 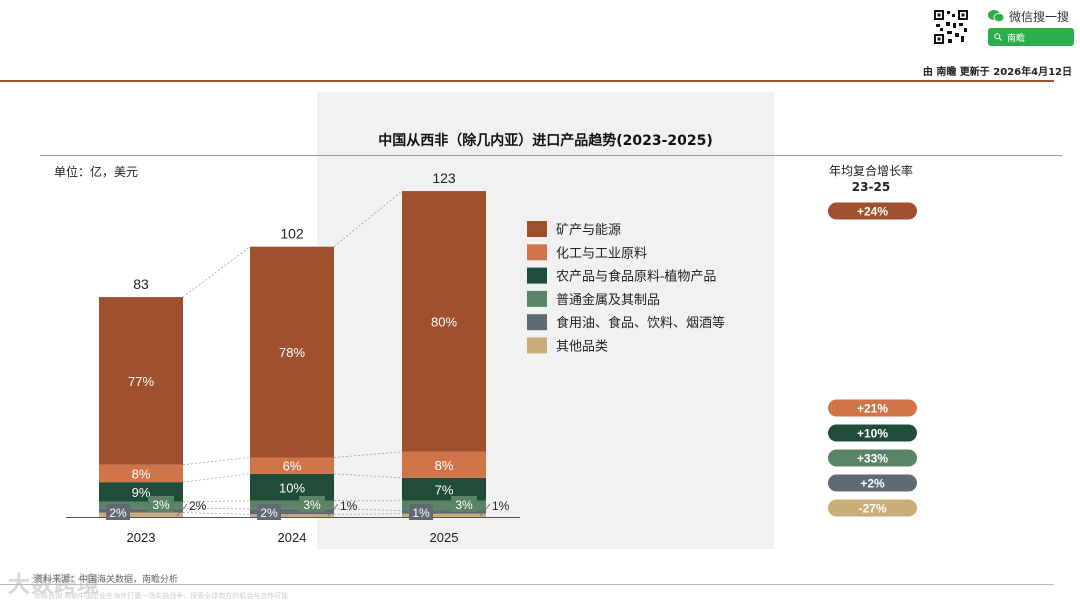 I want to click on legend-label: 食用油、食品、饮料、烟酒等, so click(x=640, y=323).